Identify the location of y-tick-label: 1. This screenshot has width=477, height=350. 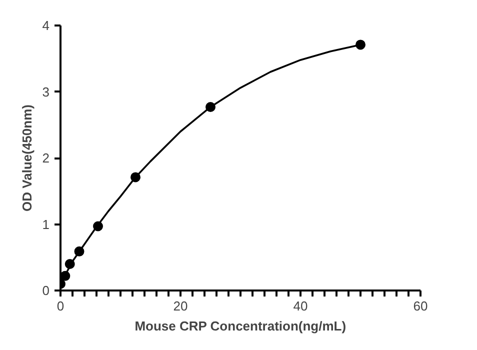
(46, 224).